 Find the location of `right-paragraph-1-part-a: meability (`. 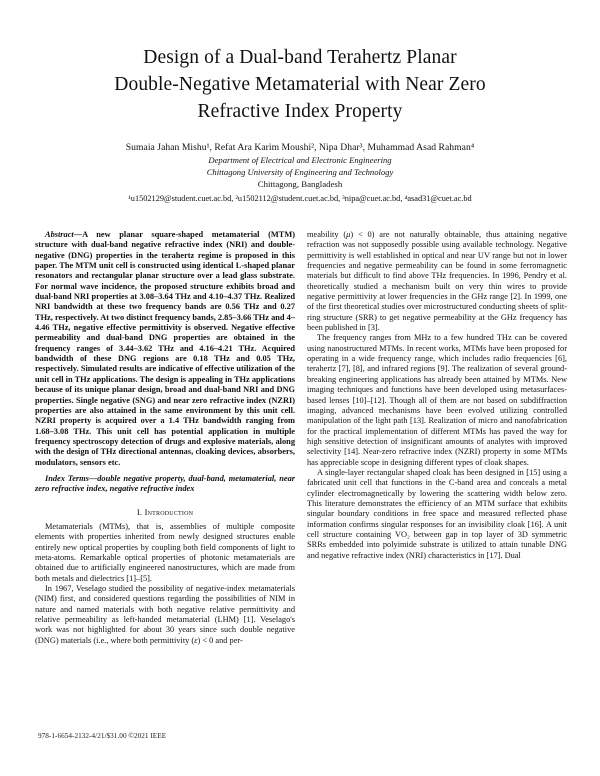

right-paragraph-1-part-a: meability ( is located at coordinates (327, 234).